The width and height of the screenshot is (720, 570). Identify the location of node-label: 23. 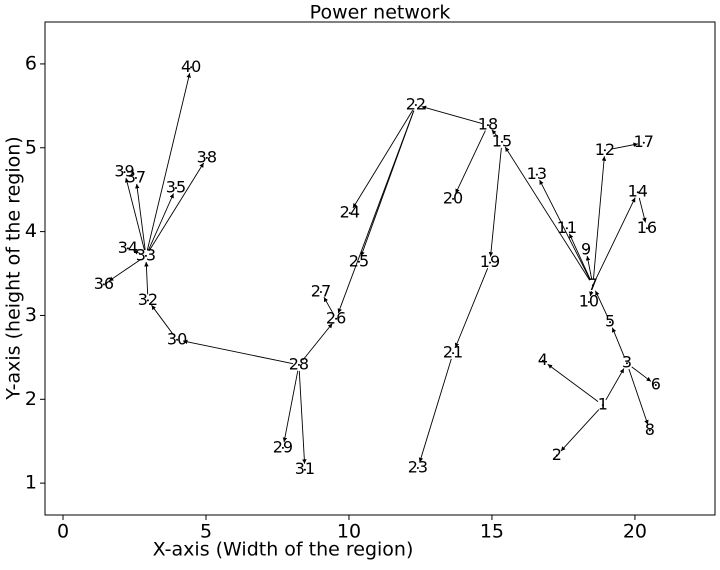
(418, 467).